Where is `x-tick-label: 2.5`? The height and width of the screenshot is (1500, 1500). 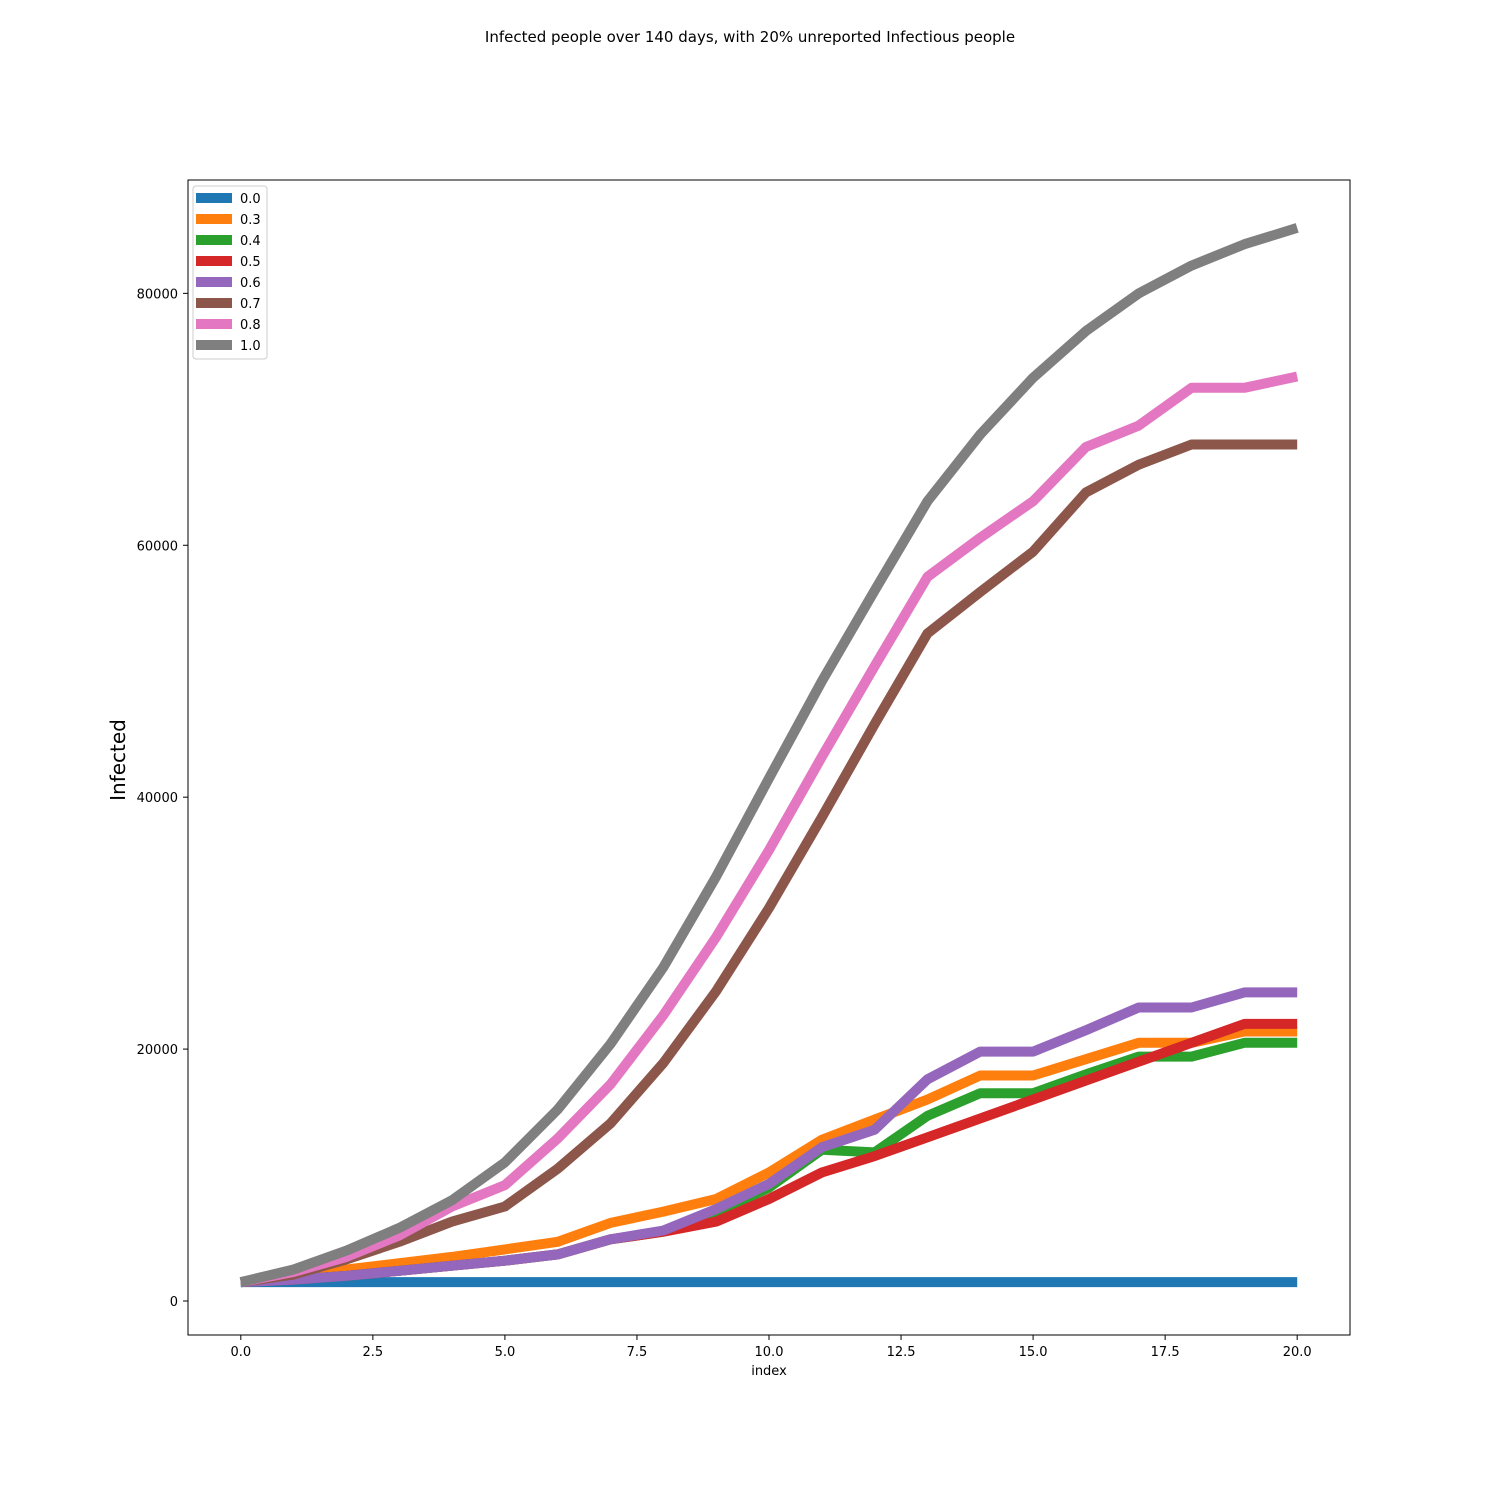
x-tick-label: 2.5 is located at coordinates (373, 1352).